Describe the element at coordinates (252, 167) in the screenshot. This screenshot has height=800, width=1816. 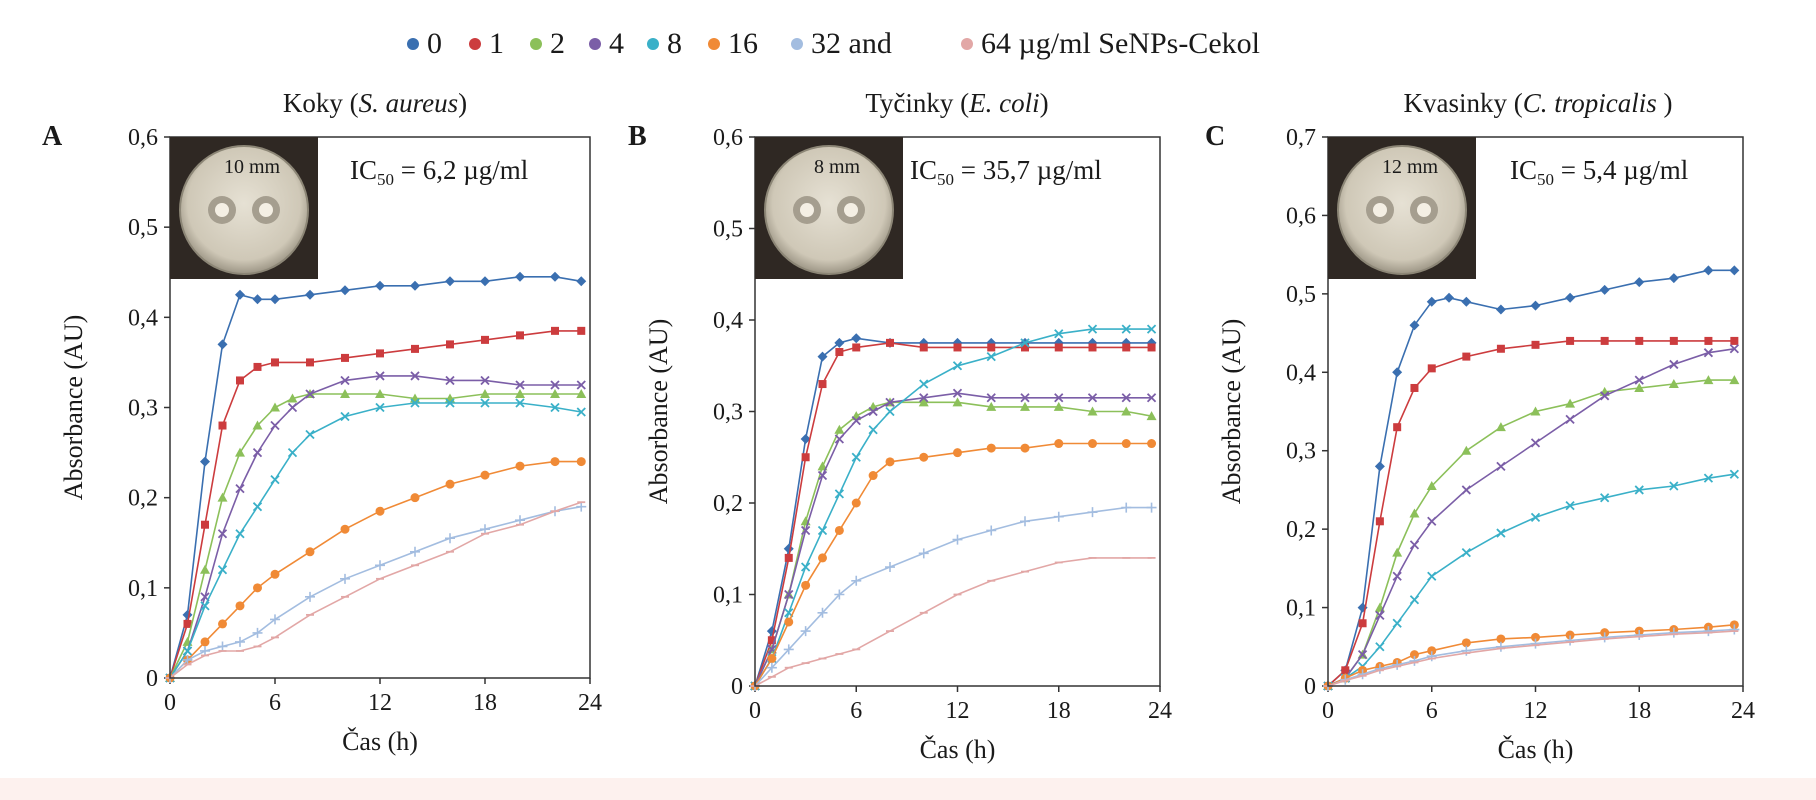
I see `inset-label: 10 mm` at that location.